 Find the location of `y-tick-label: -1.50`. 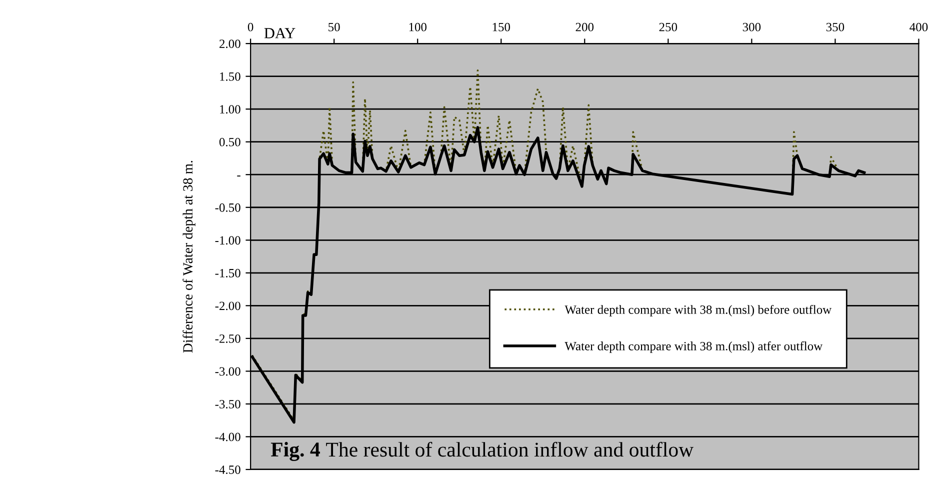

y-tick-label: -1.50 is located at coordinates (227, 273).